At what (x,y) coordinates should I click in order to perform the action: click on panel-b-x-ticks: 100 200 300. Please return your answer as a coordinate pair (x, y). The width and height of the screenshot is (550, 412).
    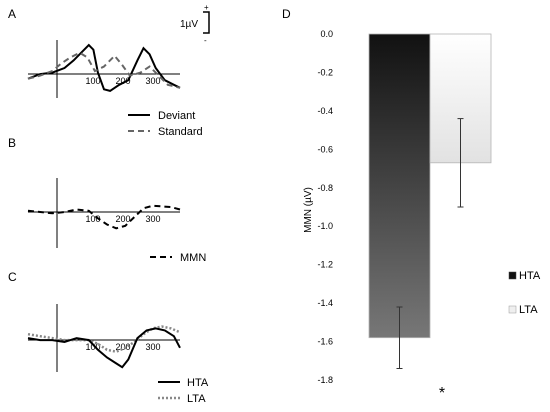
    Looking at the image, I should click on (122, 219).